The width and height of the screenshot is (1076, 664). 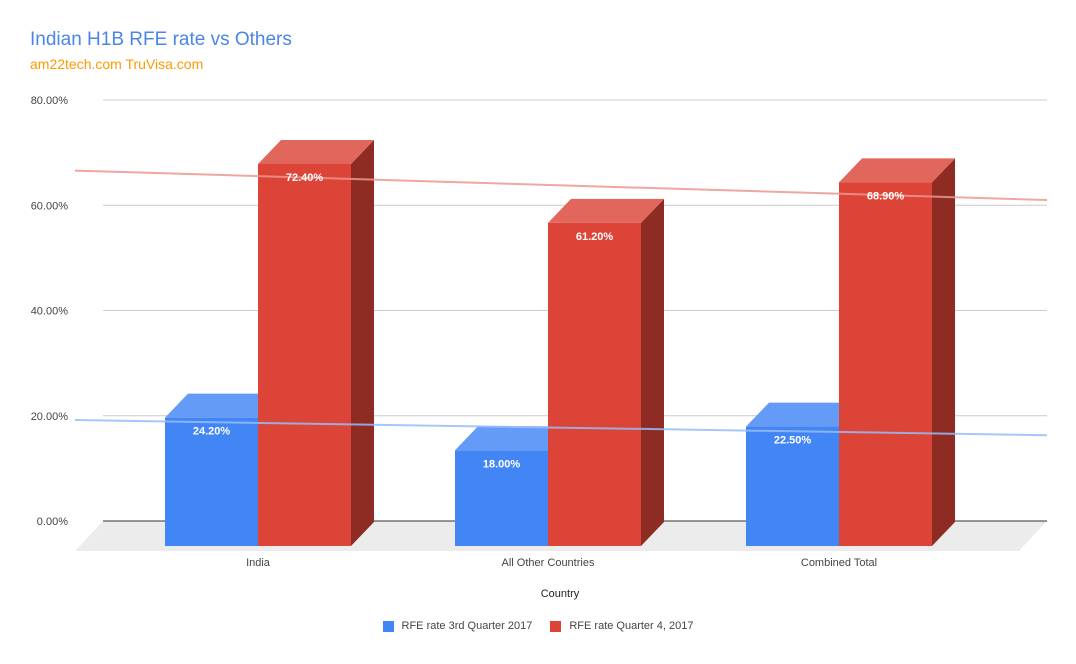 What do you see at coordinates (388, 626) in the screenshot?
I see `legend-swatch-q3` at bounding box center [388, 626].